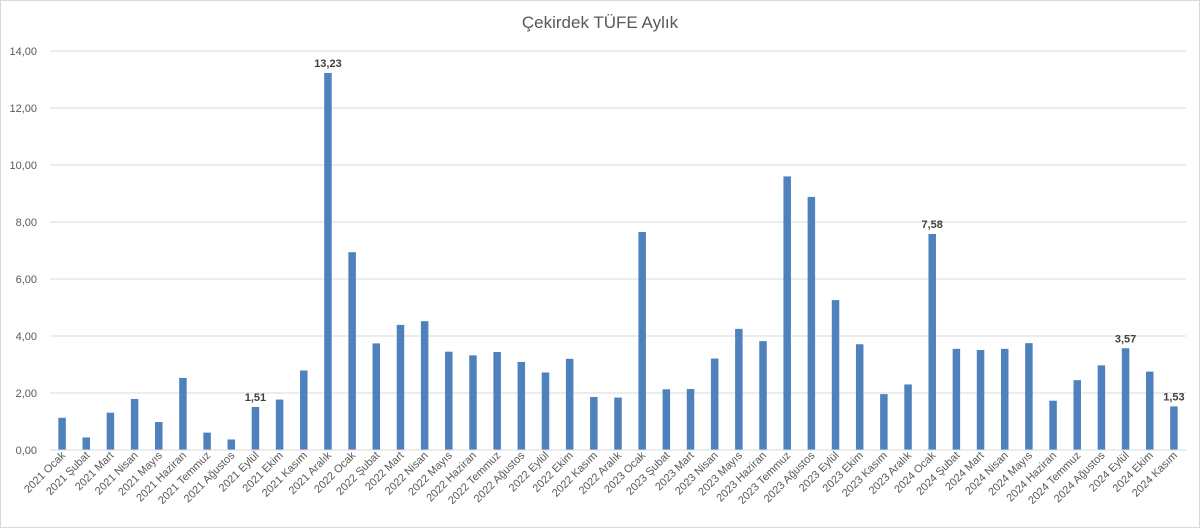 This screenshot has height=528, width=1200. Describe the element at coordinates (1173, 397) in the screenshot. I see `data-label: 1,53` at that location.